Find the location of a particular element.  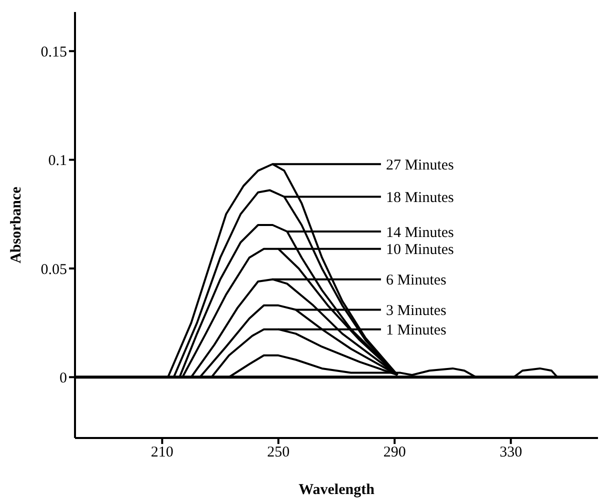

y-tick-label: 0.05 is located at coordinates (53, 270).